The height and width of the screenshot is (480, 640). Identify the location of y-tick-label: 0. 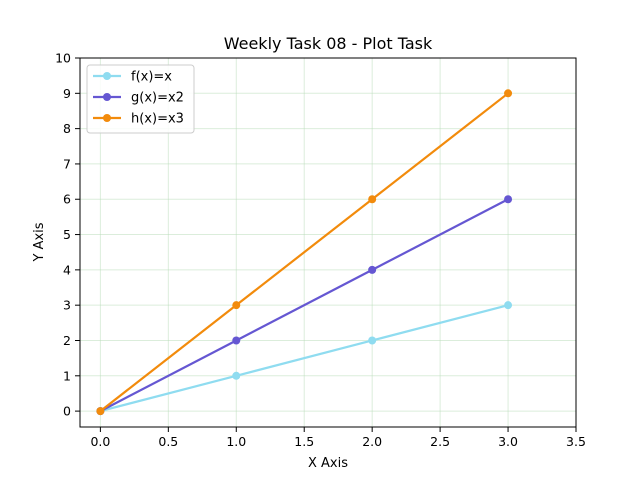
(67, 411).